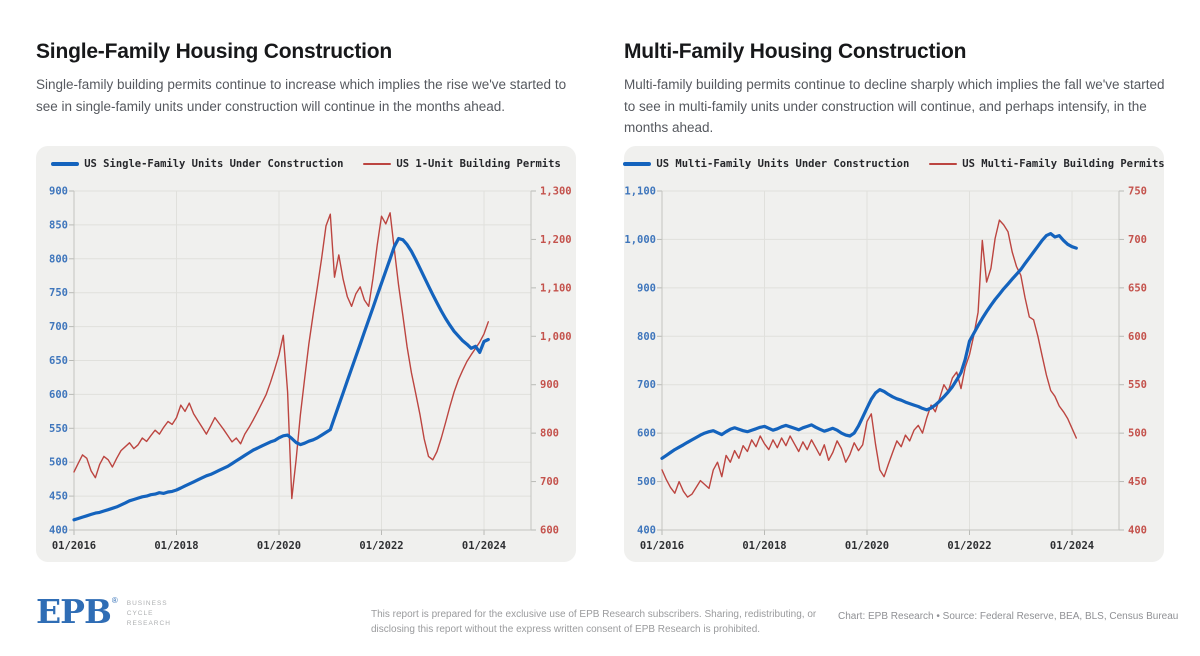  I want to click on left-axis-tick-label: 1,100, so click(640, 192).